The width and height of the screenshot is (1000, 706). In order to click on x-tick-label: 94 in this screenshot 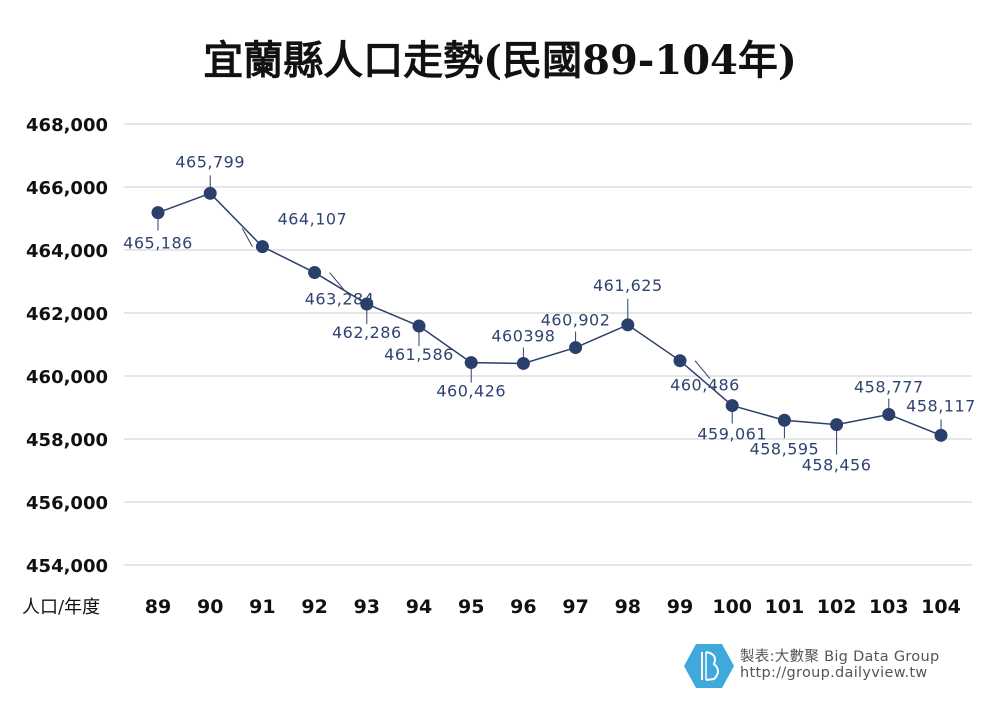, I will do `click(419, 607)`.